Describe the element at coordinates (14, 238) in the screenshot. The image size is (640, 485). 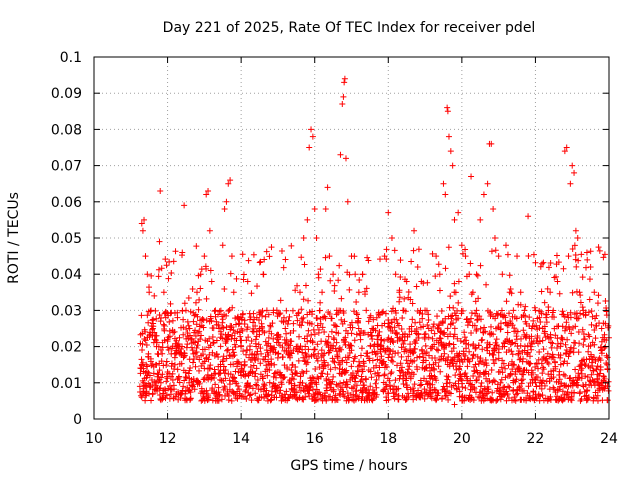
I see `y-axis-title: ROTI / TECUs` at that location.